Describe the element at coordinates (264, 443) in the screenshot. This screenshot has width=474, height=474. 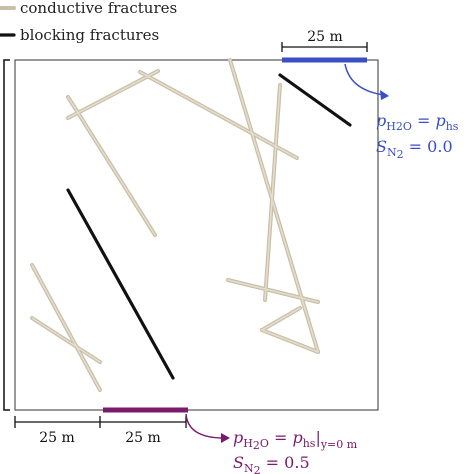
I see `subscript: O` at that location.